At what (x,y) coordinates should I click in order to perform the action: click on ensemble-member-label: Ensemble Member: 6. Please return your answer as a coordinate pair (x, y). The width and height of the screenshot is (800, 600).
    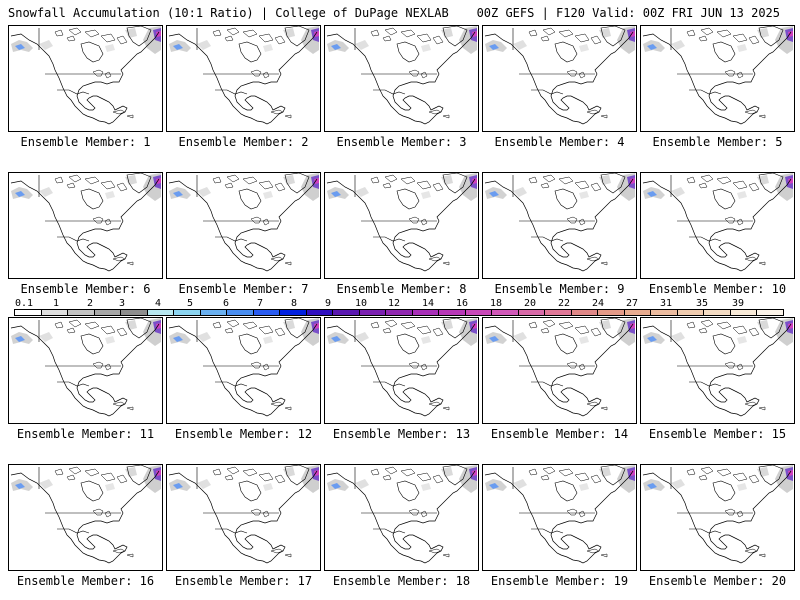
    Looking at the image, I should click on (85, 289).